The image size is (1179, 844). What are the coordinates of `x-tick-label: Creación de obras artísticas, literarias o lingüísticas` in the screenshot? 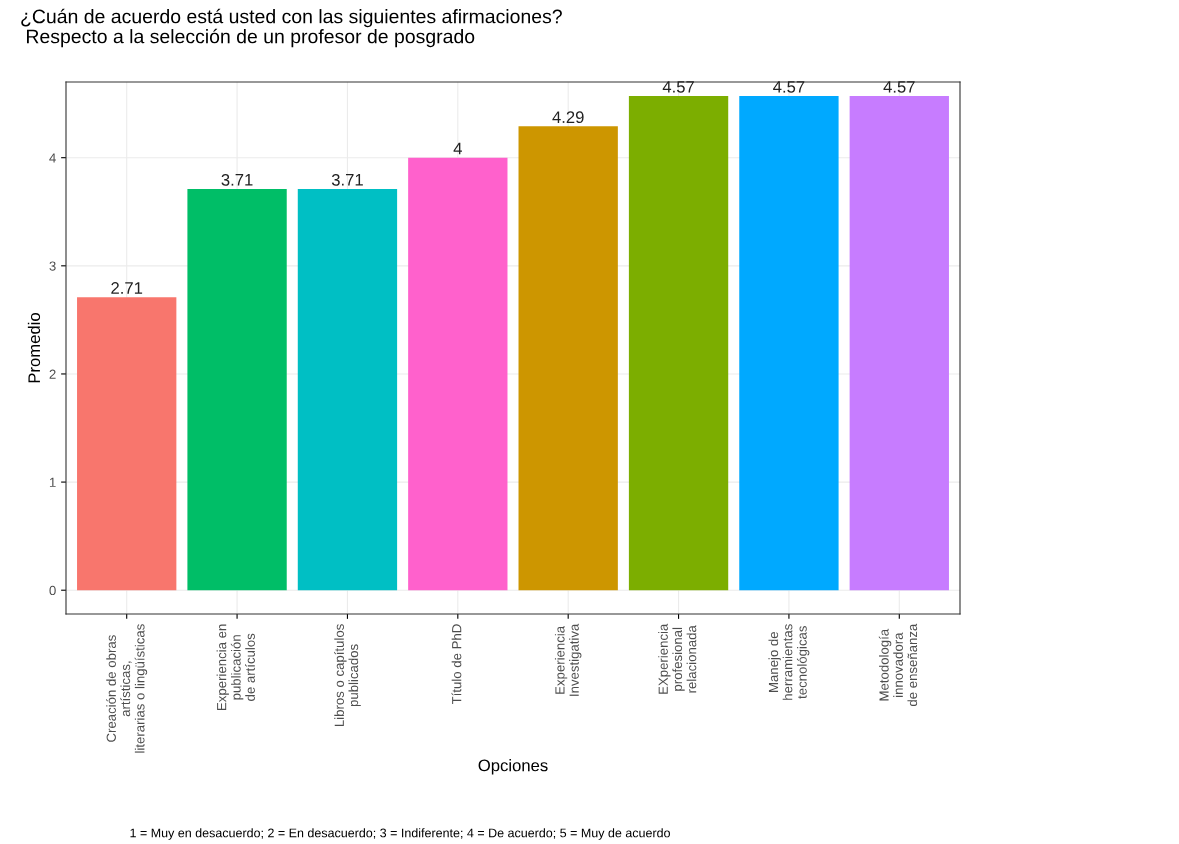 It's located at (127, 688).